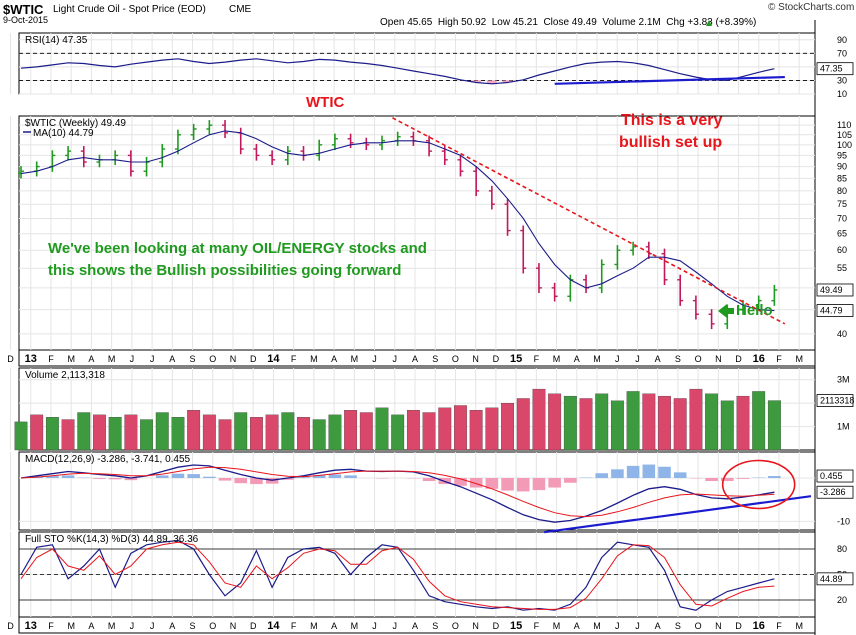  What do you see at coordinates (842, 80) in the screenshot?
I see `rsi-tick-label: 30` at bounding box center [842, 80].